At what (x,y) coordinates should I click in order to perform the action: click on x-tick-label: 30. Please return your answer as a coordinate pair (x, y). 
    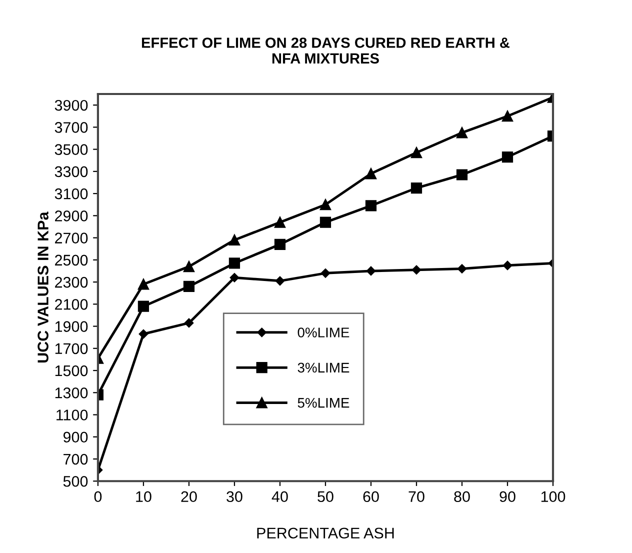
    Looking at the image, I should click on (234, 496).